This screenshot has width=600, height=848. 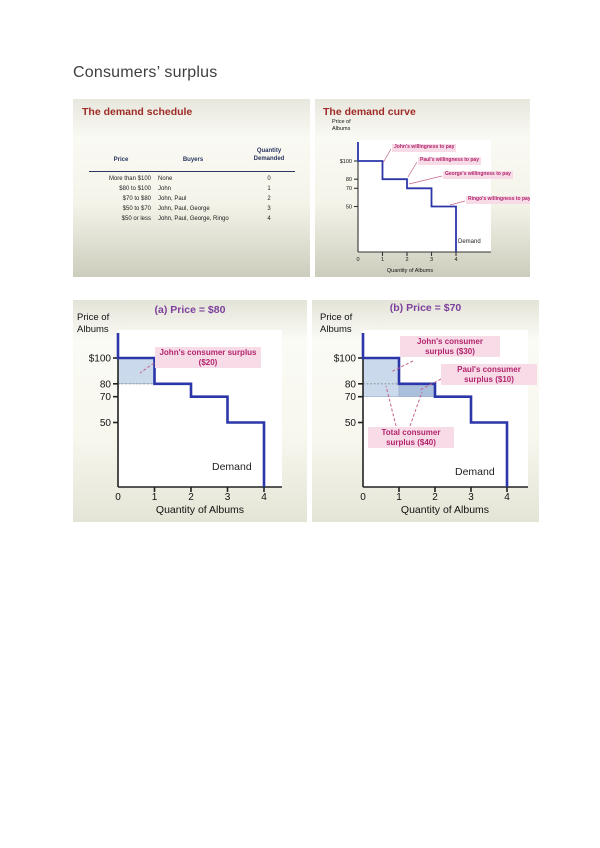 What do you see at coordinates (165, 189) in the screenshot?
I see `cell-buyers: John` at bounding box center [165, 189].